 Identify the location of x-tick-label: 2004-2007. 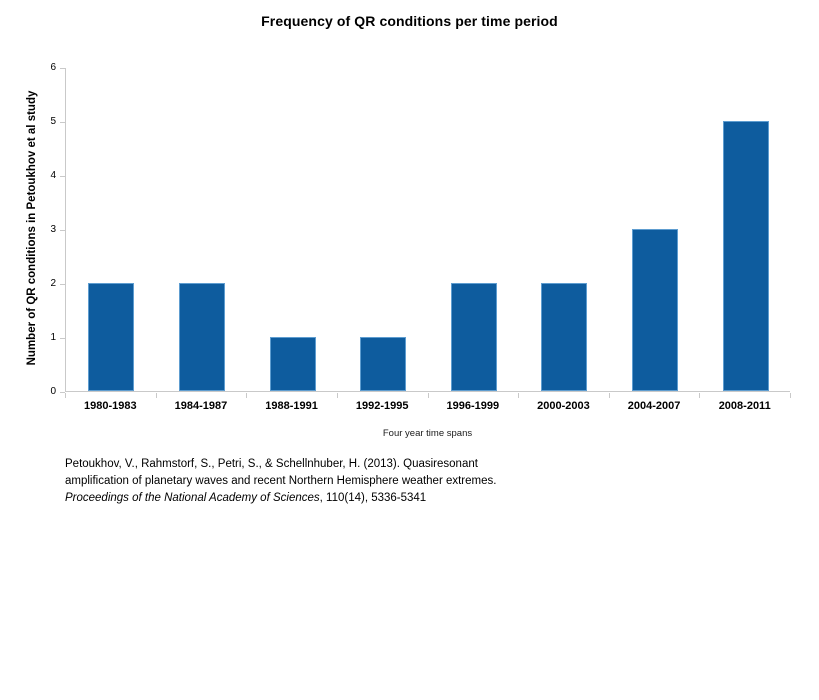
(654, 406).